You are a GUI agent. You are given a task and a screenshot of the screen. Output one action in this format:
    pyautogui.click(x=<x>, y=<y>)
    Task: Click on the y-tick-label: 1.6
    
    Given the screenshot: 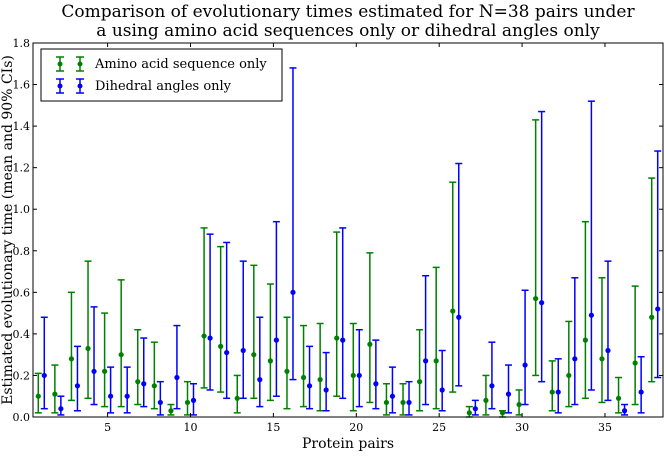 What is the action you would take?
    pyautogui.click(x=22, y=85)
    